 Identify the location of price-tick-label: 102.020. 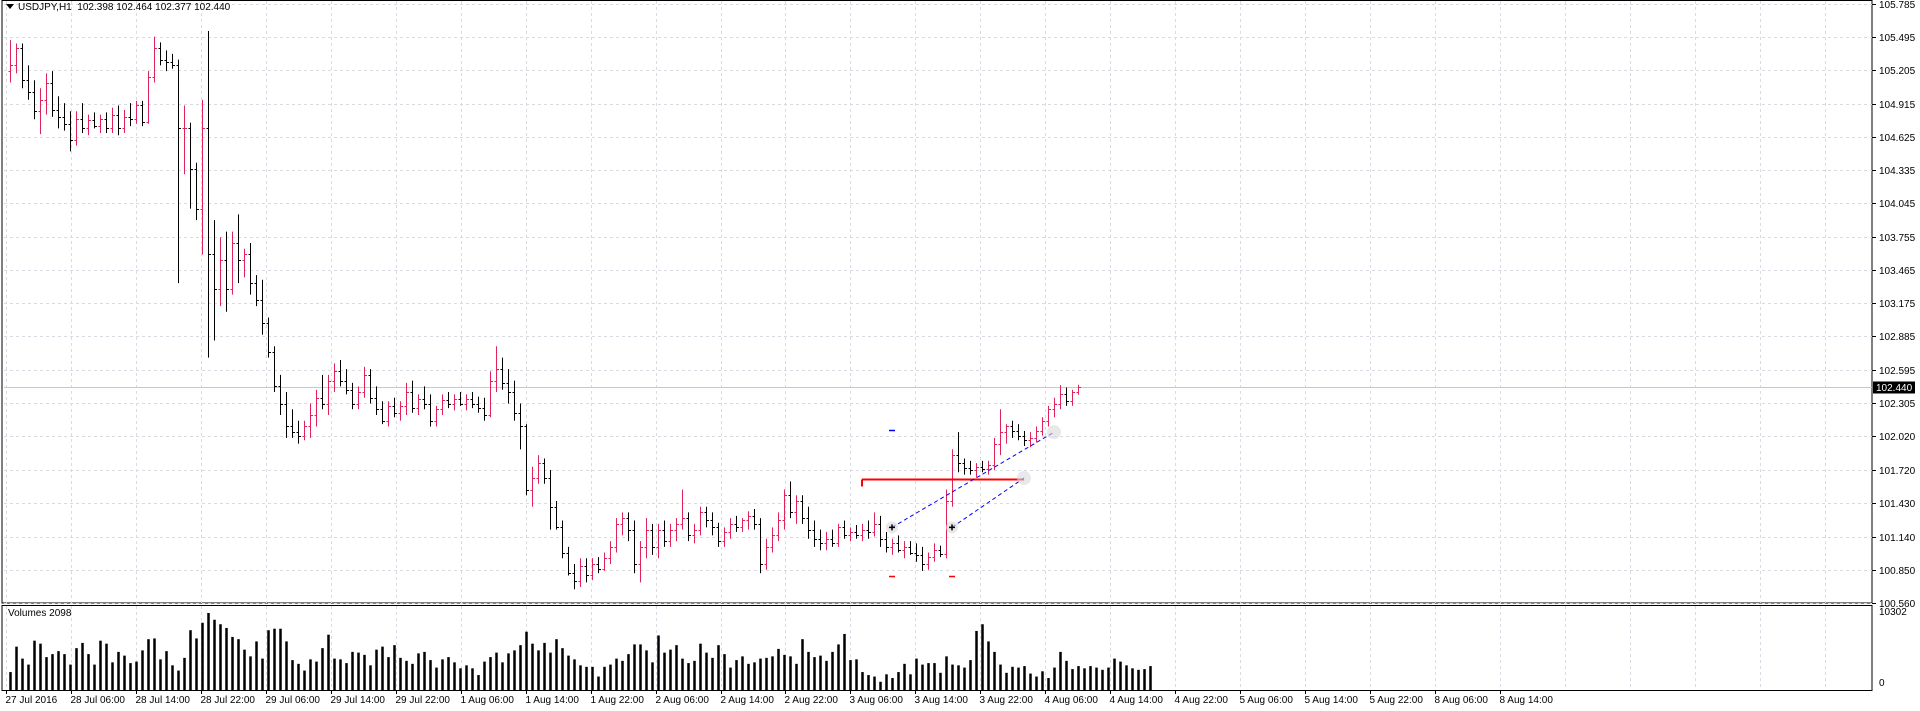
(1897, 437).